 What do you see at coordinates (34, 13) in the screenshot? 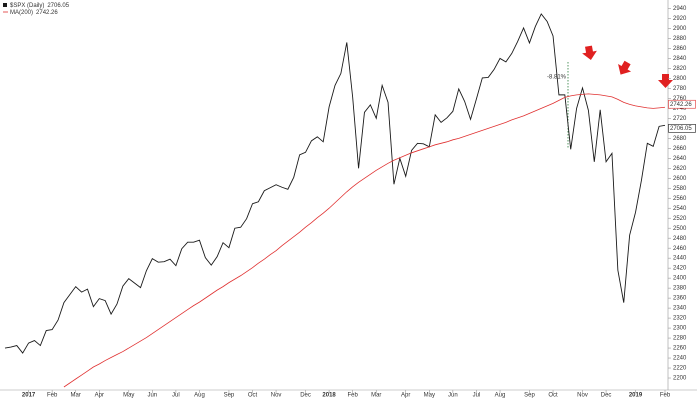
I see `legend-label: MA(200) 2742.26` at bounding box center [34, 13].